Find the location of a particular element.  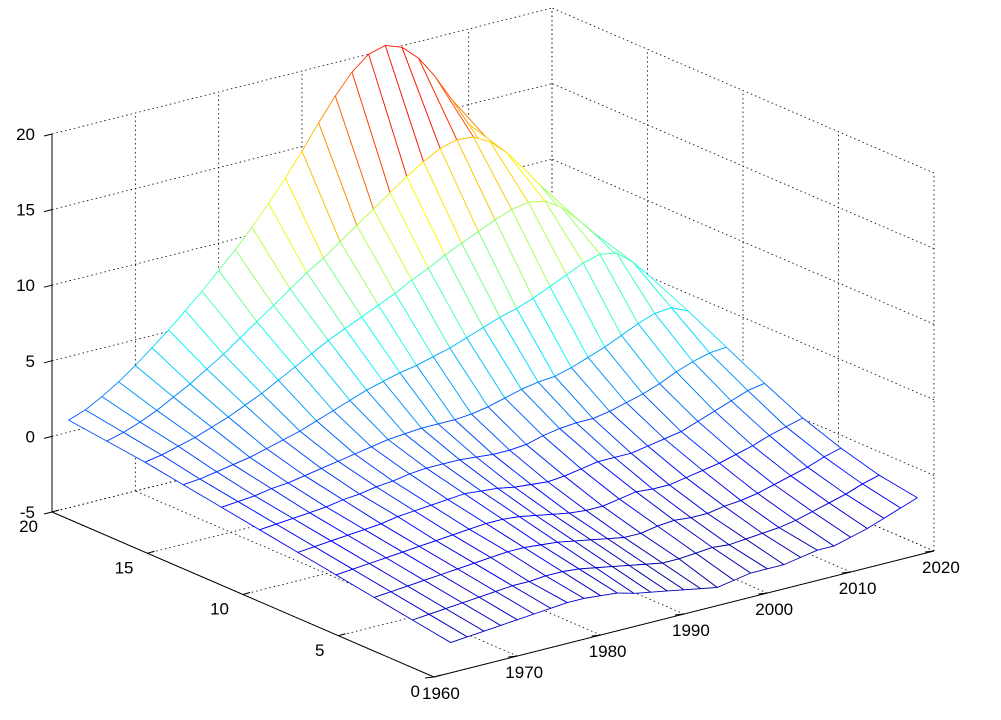

y-tick-label: 15 is located at coordinates (124, 567).